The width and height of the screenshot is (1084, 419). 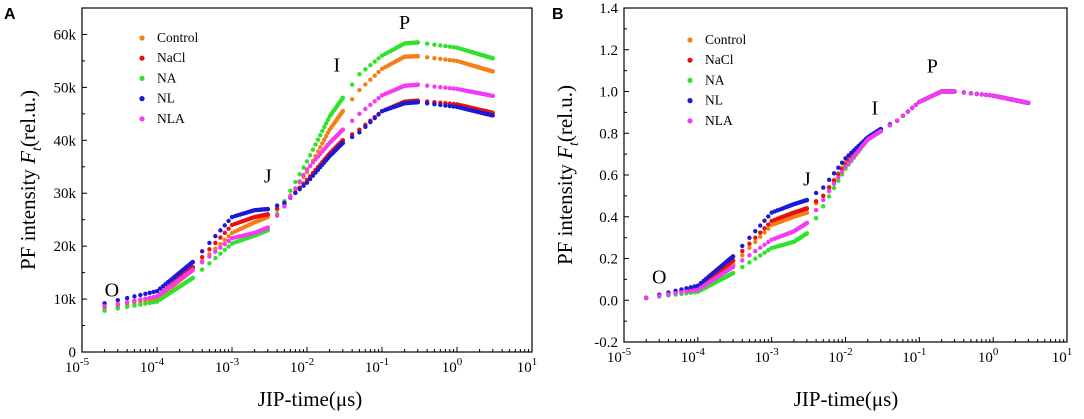 I want to click on panel-b-legend-marker-na, so click(x=690, y=80).